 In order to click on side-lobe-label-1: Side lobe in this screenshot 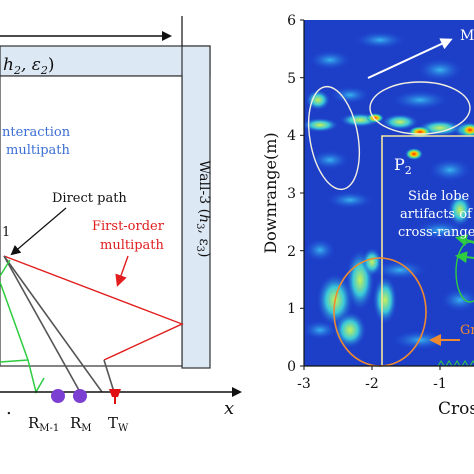, I will do `click(439, 196)`.